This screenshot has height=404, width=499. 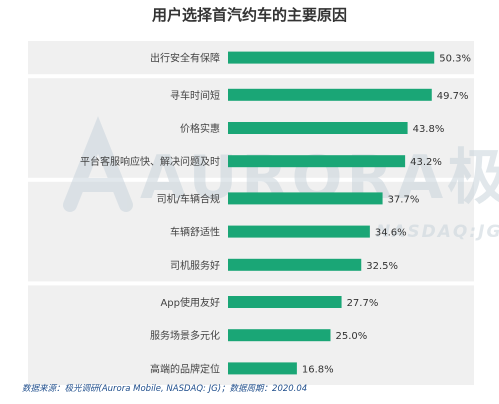 I want to click on category-label: 司机/车辆合规, so click(x=188, y=198).